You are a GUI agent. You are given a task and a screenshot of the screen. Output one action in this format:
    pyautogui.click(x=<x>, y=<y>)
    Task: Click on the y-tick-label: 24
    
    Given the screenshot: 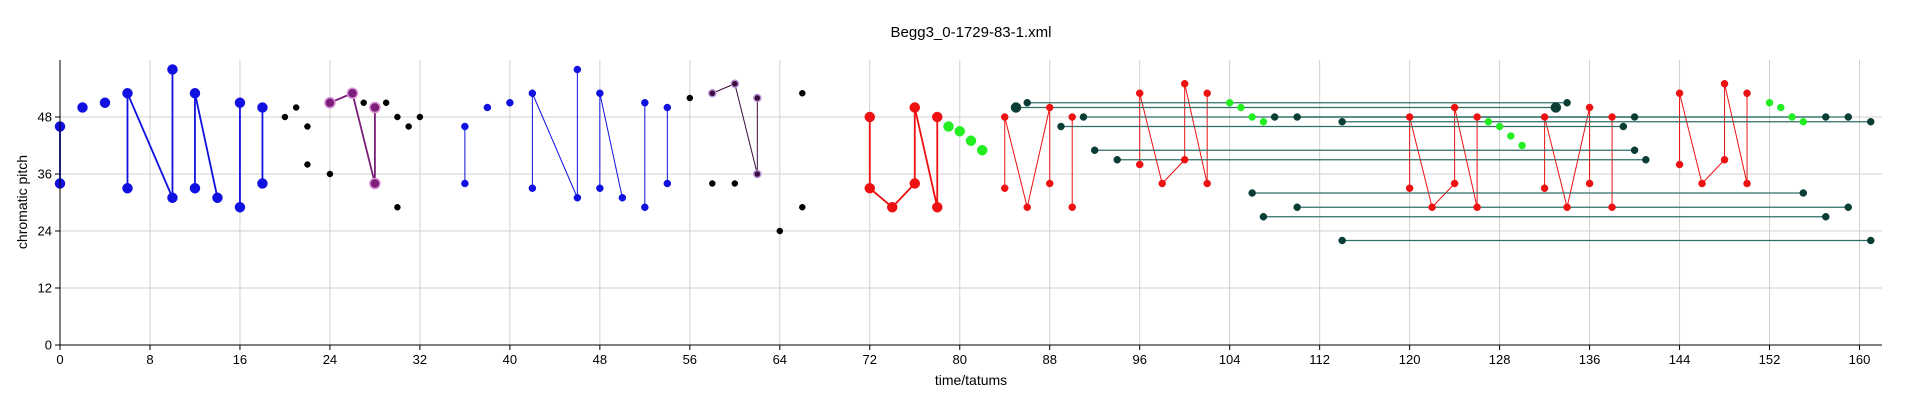 What is the action you would take?
    pyautogui.click(x=45, y=231)
    